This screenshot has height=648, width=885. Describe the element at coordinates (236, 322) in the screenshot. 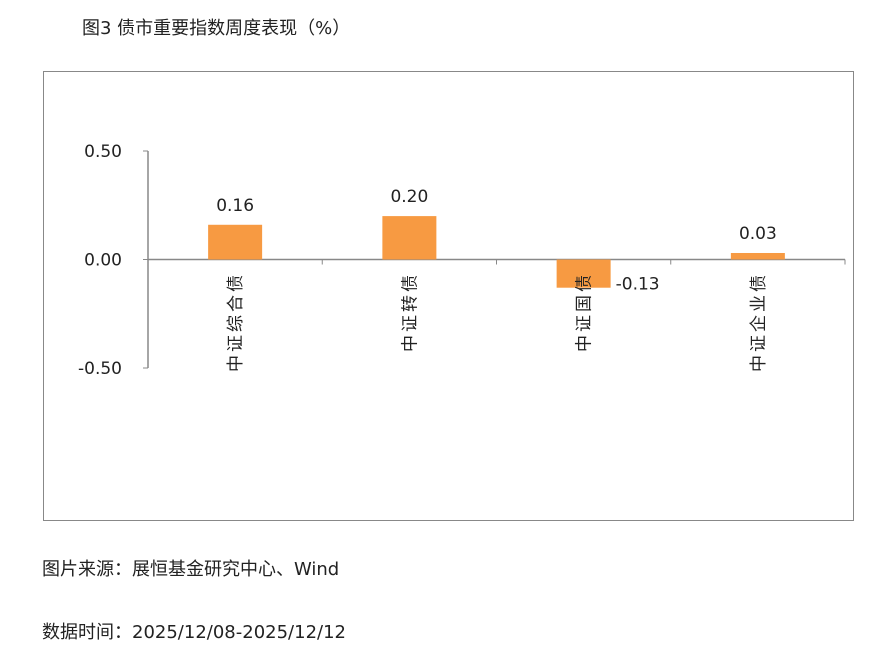

I see `category-label: 中证综合债` at that location.